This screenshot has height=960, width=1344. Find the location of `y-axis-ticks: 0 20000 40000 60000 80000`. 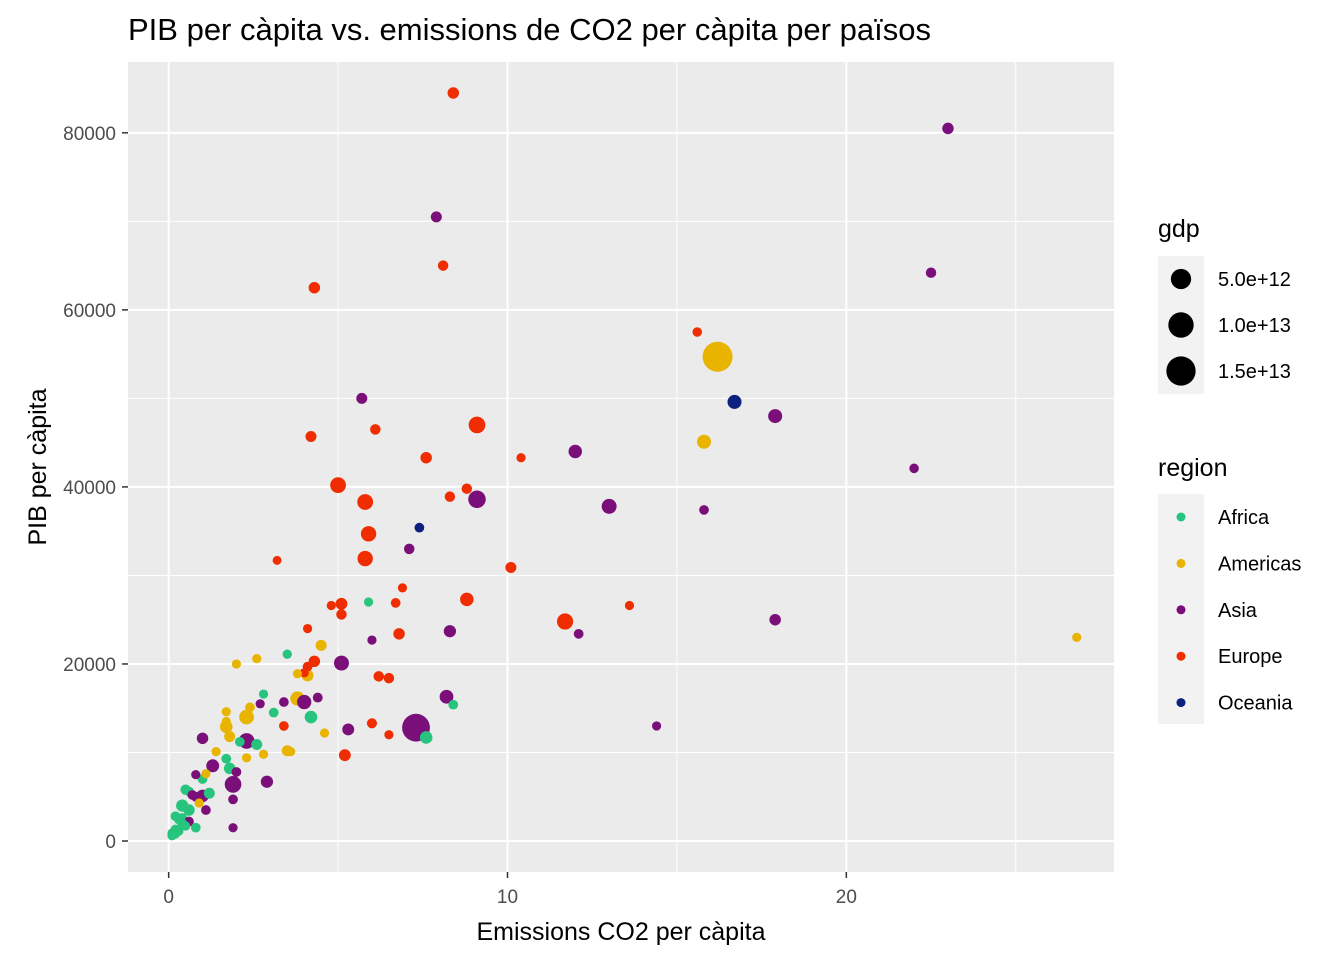

y-axis-ticks: 0 20000 40000 60000 80000 is located at coordinates (95, 488).